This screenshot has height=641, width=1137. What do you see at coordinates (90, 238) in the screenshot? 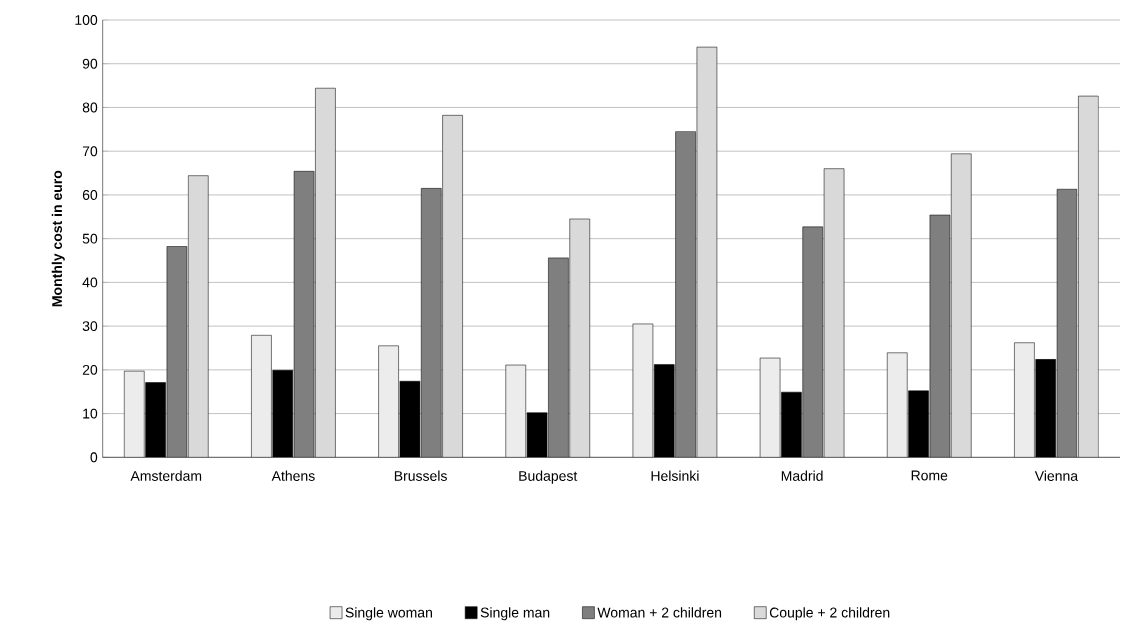
I see `y-tick-label: 50` at bounding box center [90, 238].